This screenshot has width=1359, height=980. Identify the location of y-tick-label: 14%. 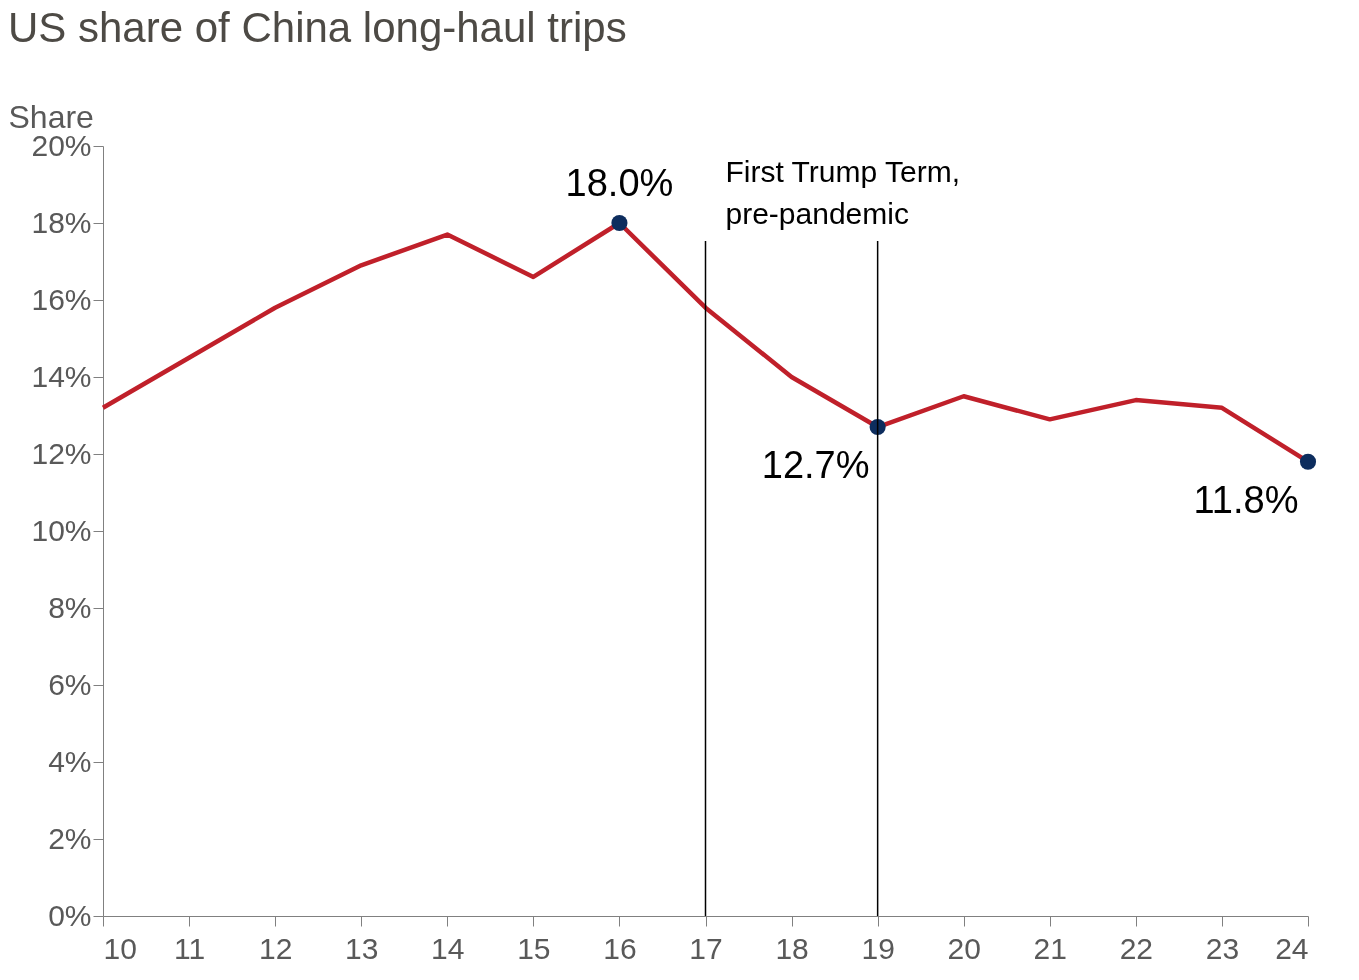
(61, 376).